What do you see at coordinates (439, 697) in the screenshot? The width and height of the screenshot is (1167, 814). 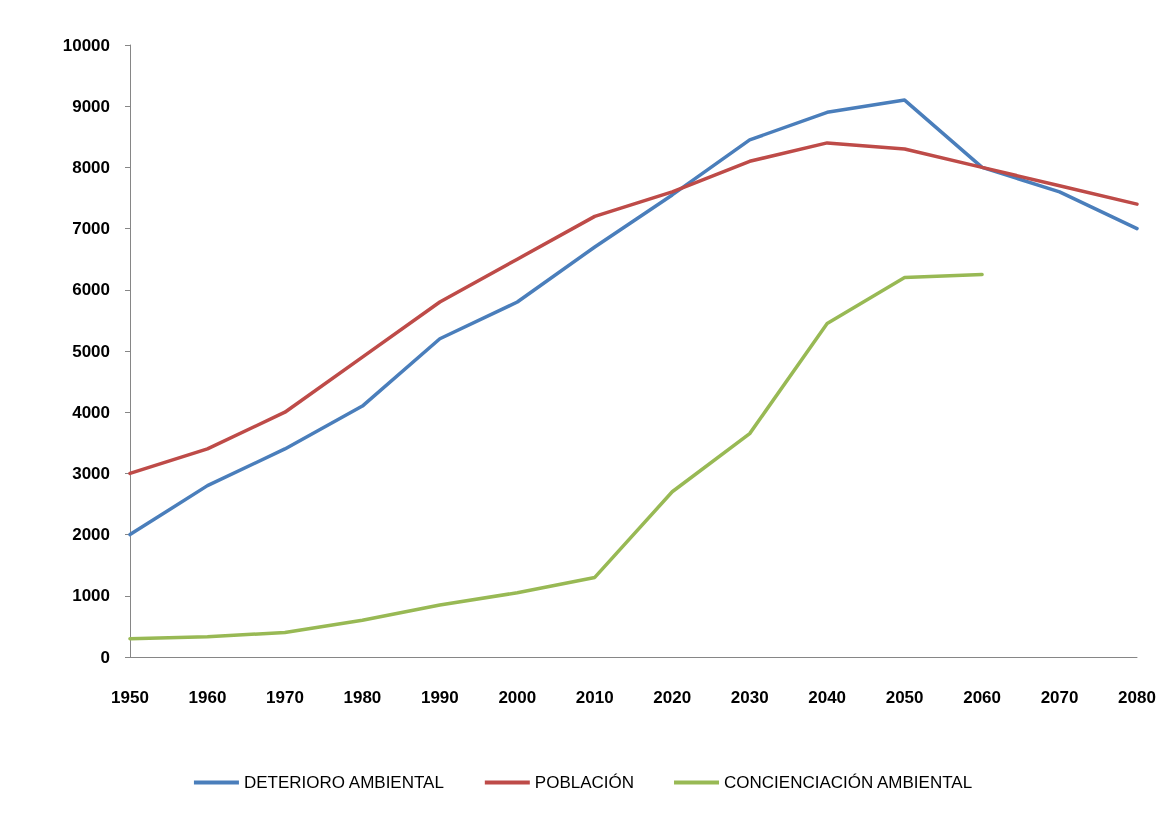 I see `x-tick-label: 1990` at bounding box center [439, 697].